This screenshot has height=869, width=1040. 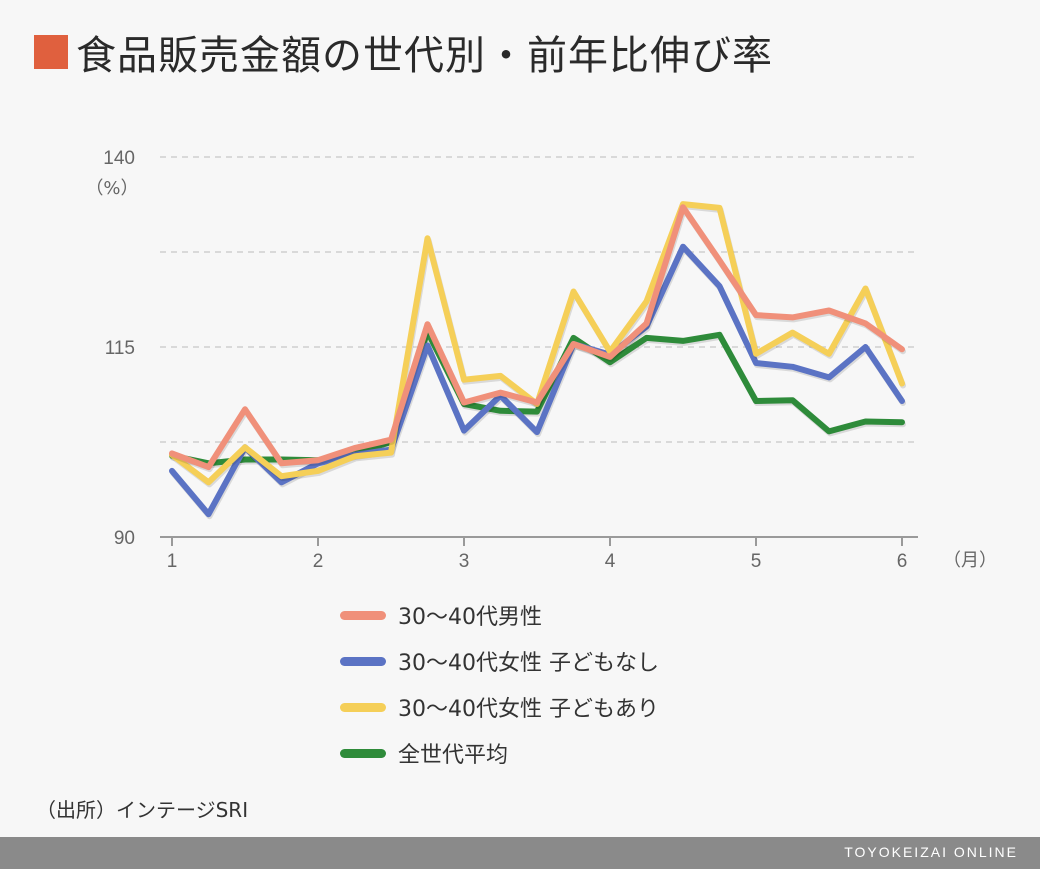 I want to click on footer-bar: TOYOKEIZAI ONLINE, so click(x=520, y=853).